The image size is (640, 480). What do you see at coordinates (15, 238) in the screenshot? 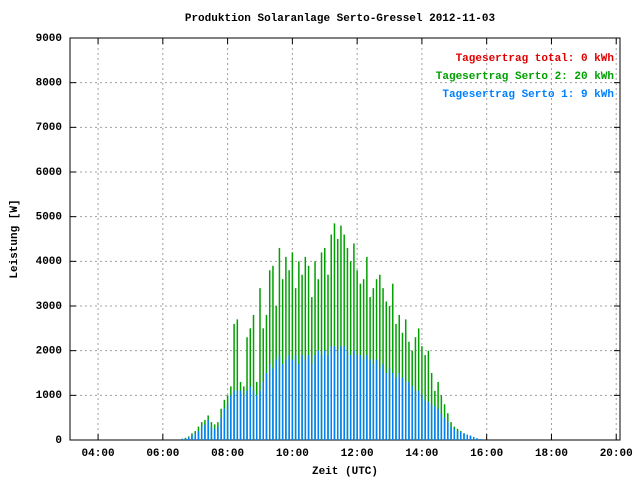
I see `y-axis-label: Leistung [W]` at bounding box center [15, 238].